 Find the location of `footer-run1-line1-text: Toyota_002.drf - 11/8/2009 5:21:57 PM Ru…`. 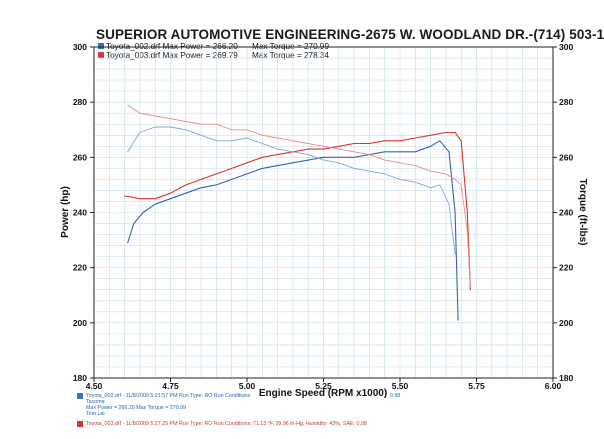

footer-run1-line1-text: Toyota_002.drf - 11/8/2009 5:21:57 PM Ru… is located at coordinates (168, 396).